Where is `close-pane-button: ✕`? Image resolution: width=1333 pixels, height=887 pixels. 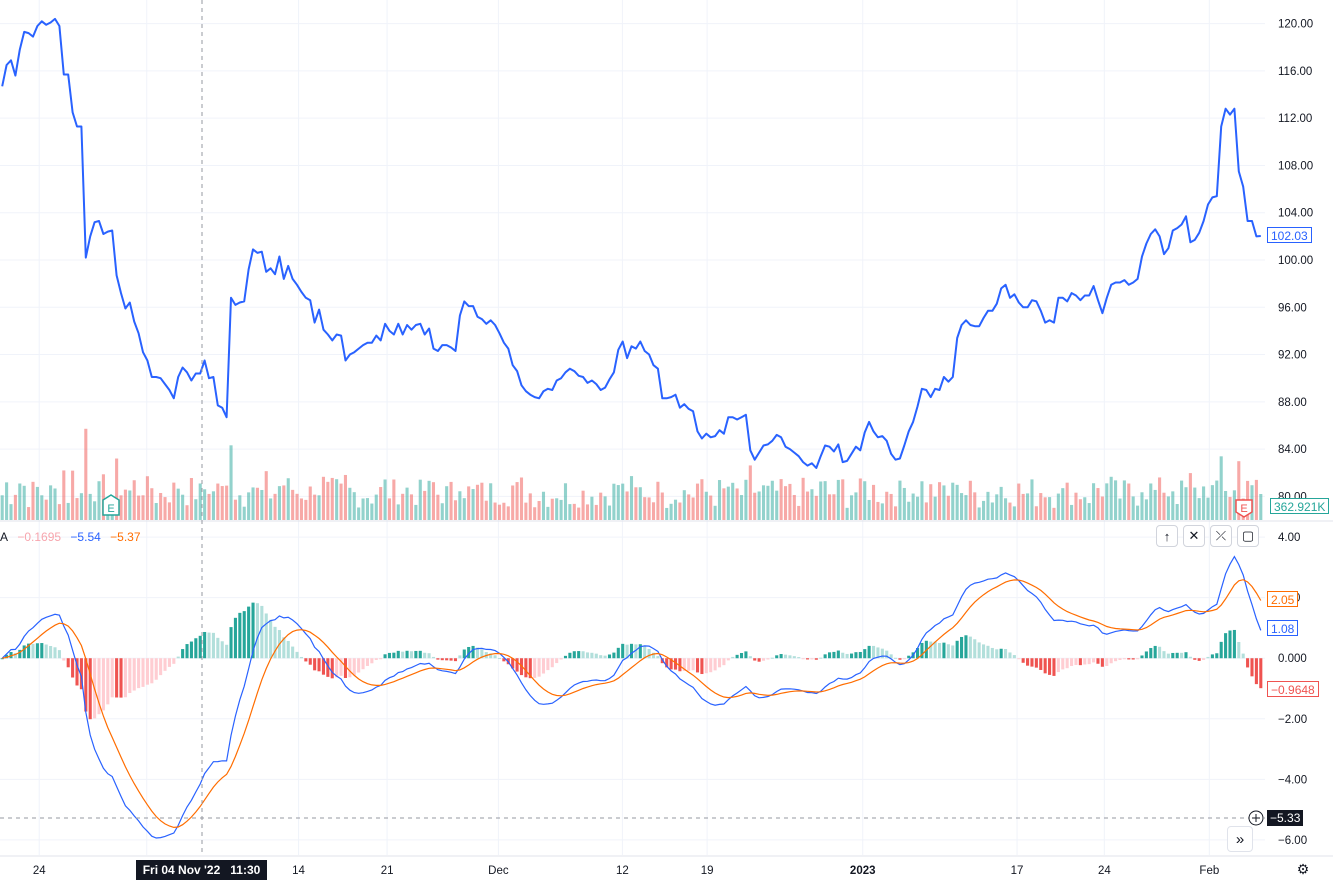 close-pane-button: ✕ is located at coordinates (1194, 536).